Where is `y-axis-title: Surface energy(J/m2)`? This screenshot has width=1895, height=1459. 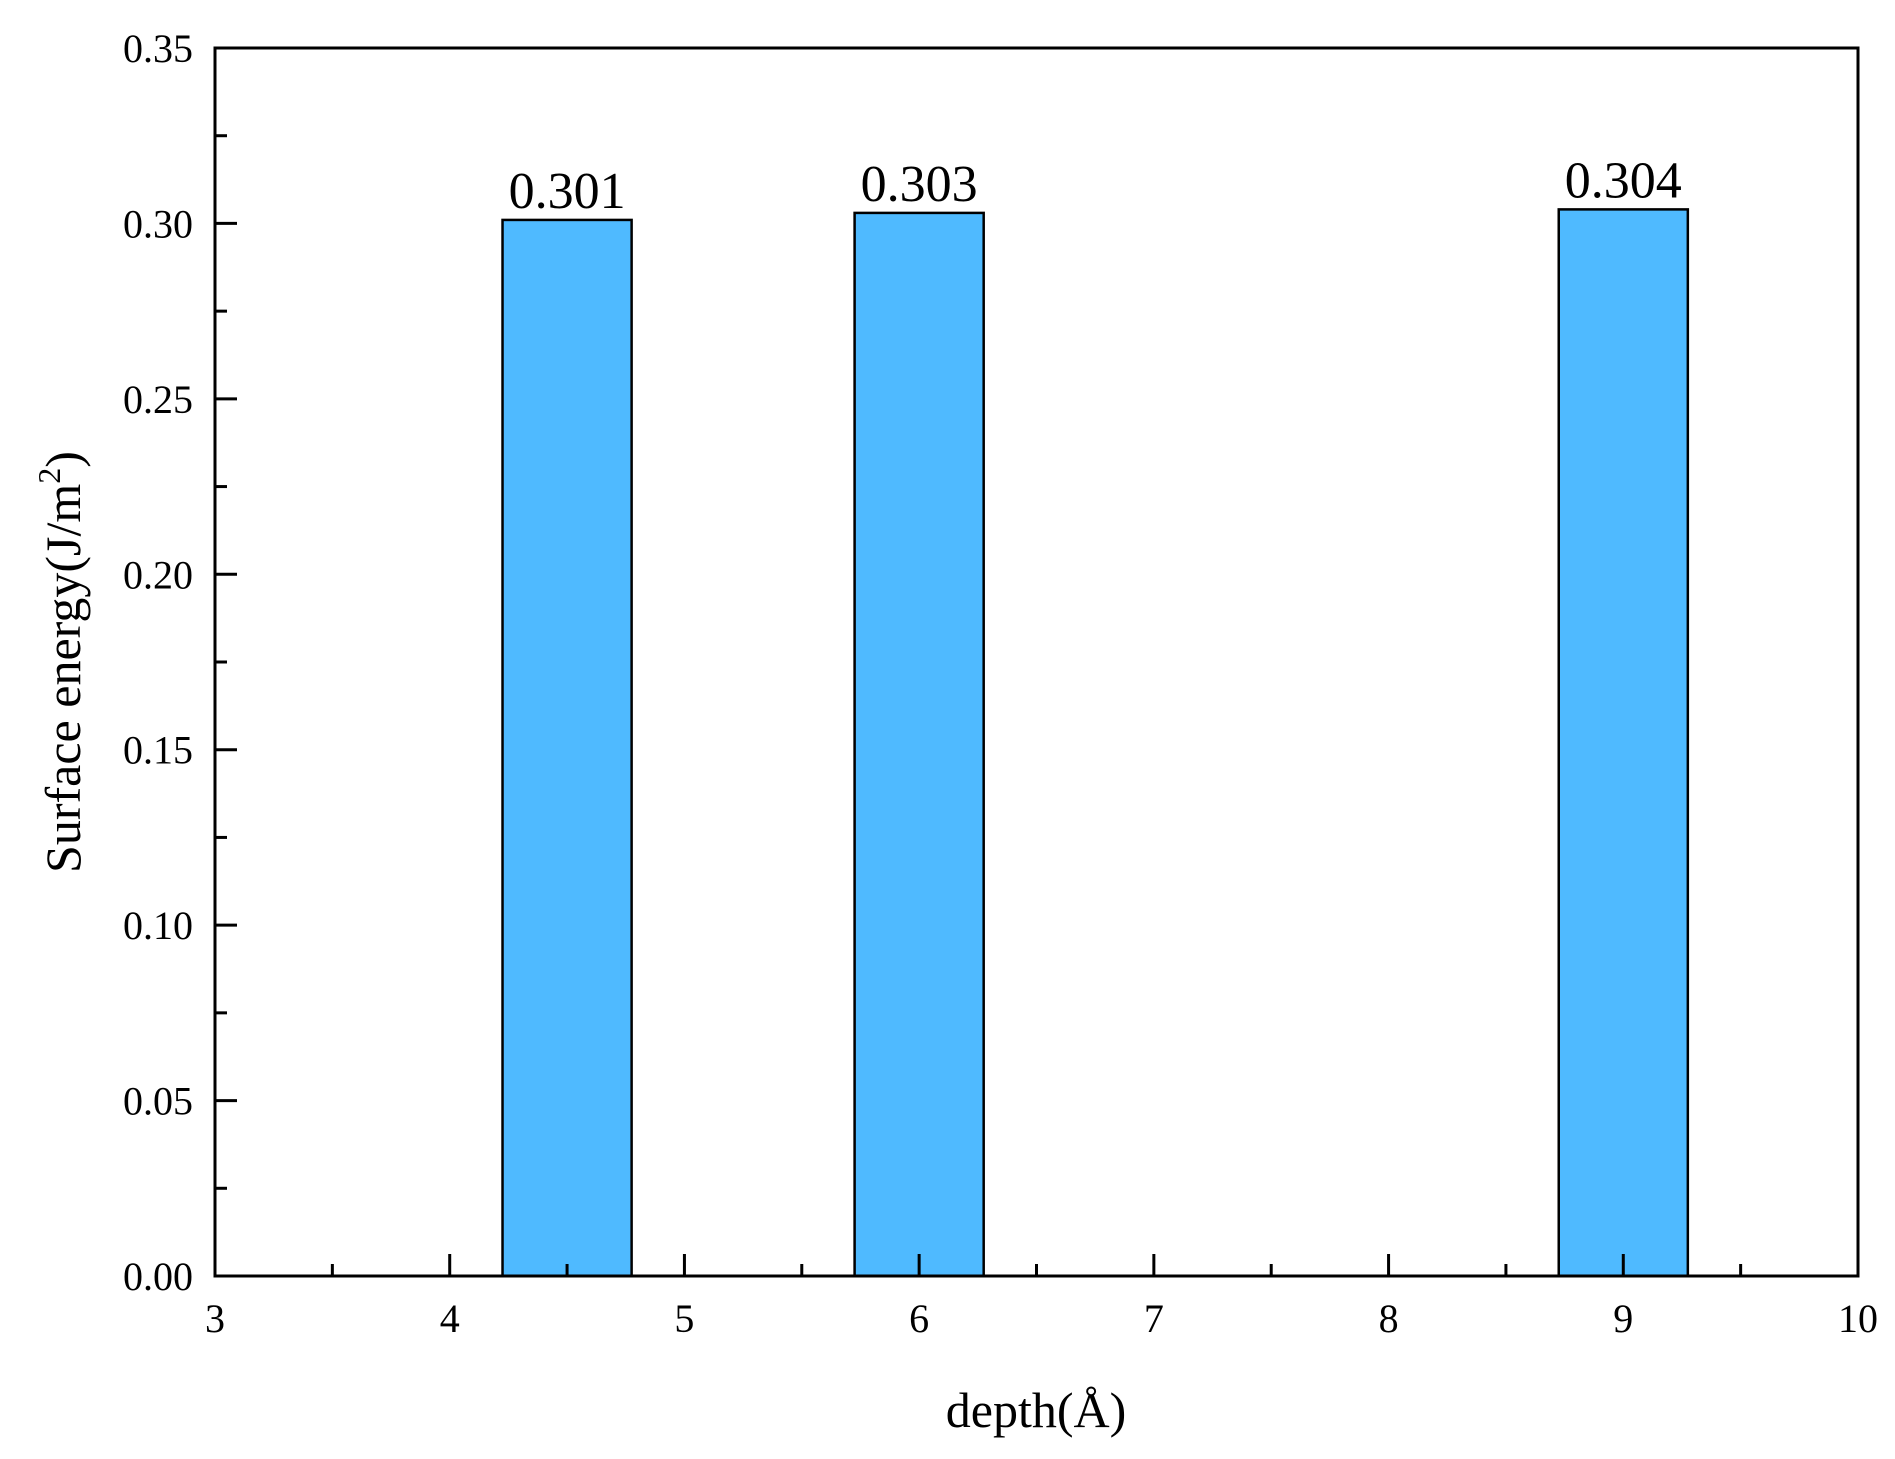
y-axis-title: Surface energy(J/m2) is located at coordinates (61, 662).